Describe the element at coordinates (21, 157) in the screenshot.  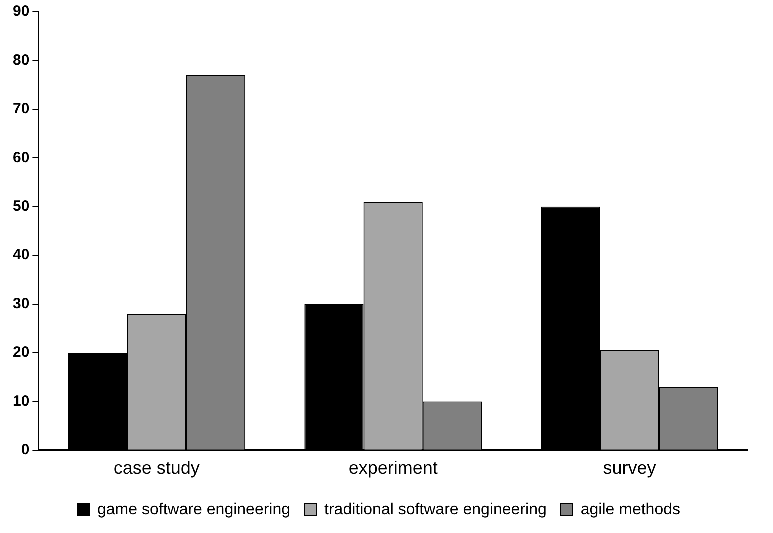
I see `y-tick-label: 60` at that location.